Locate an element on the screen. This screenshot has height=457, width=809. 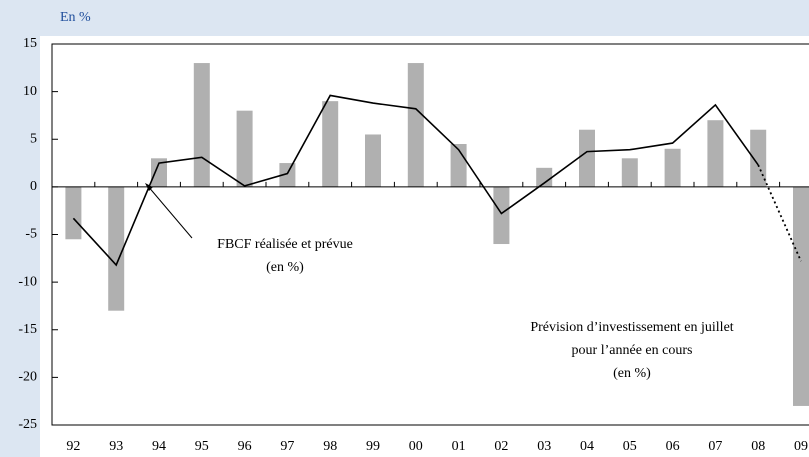
annotation: Prévision d’investissement en juillet is located at coordinates (631, 327).